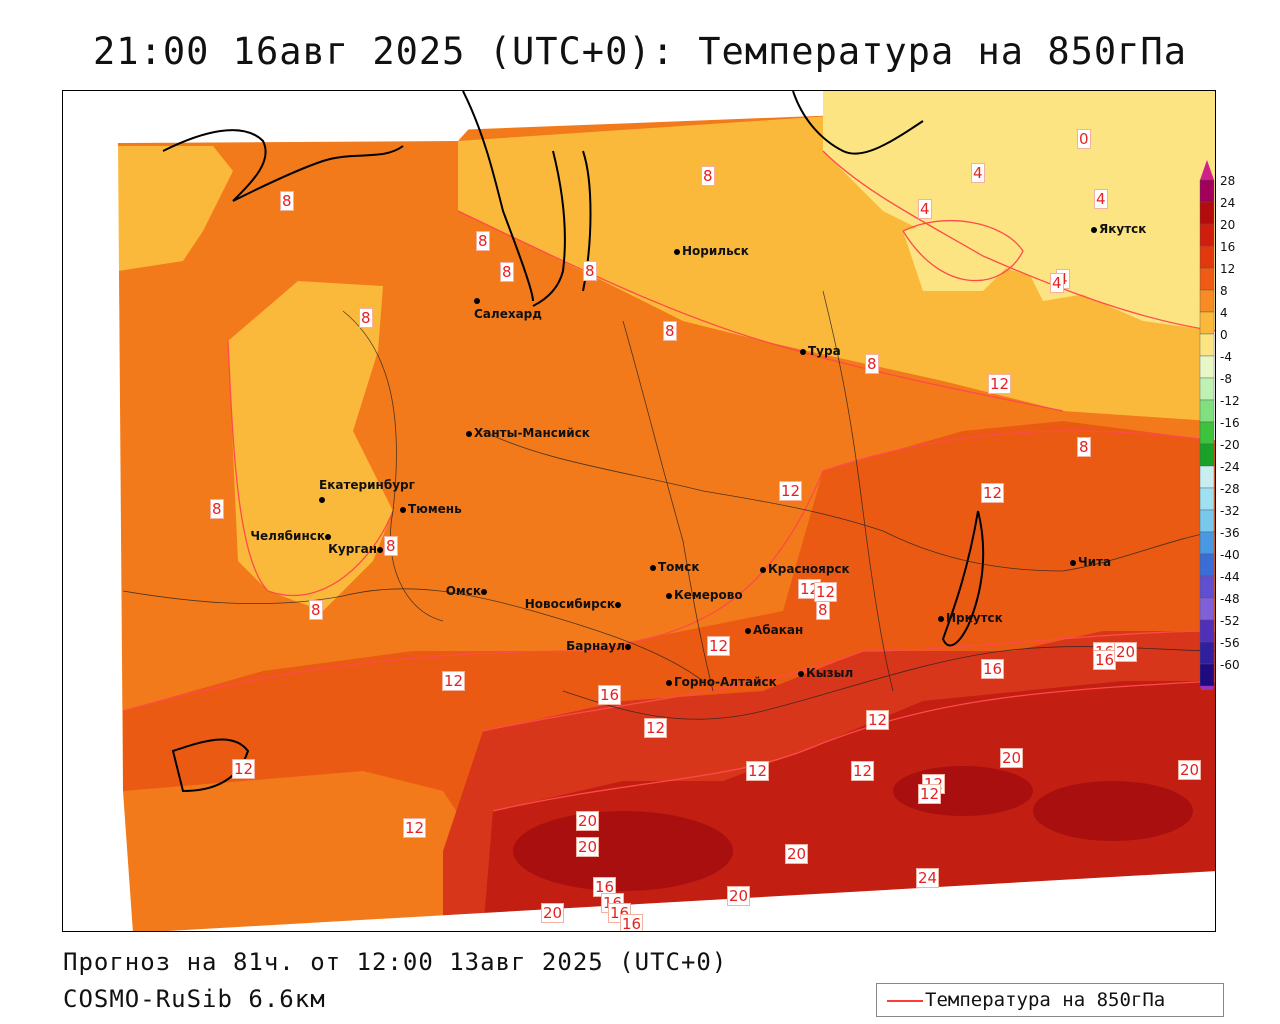 Image resolution: width=1280 pixels, height=1024 pixels. What do you see at coordinates (778, 630) in the screenshot?
I see `city-name: Абакан` at bounding box center [778, 630].